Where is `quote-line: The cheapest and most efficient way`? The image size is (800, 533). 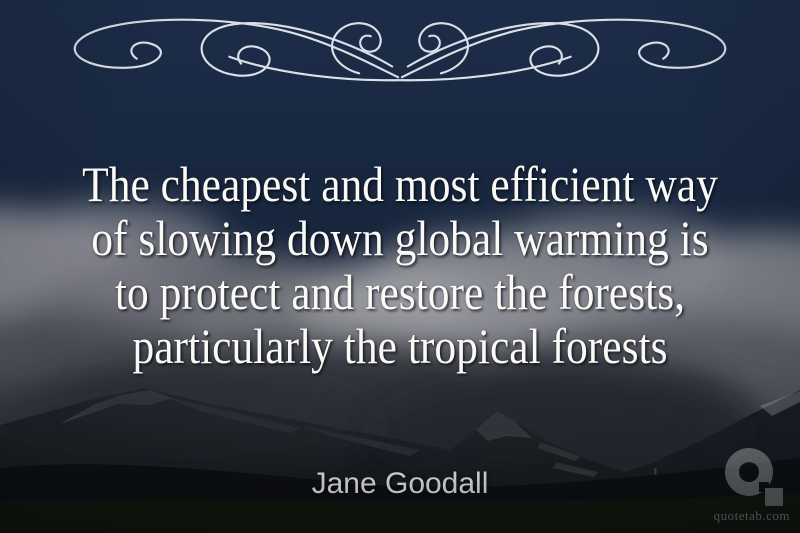 quote-line: The cheapest and most efficient way is located at coordinates (400, 184).